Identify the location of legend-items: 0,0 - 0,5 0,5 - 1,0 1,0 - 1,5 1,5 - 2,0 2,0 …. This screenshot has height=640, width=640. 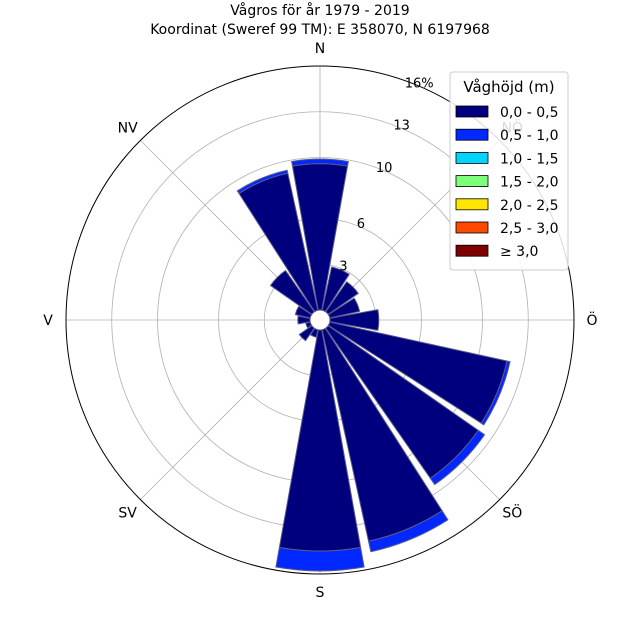
(506, 182).